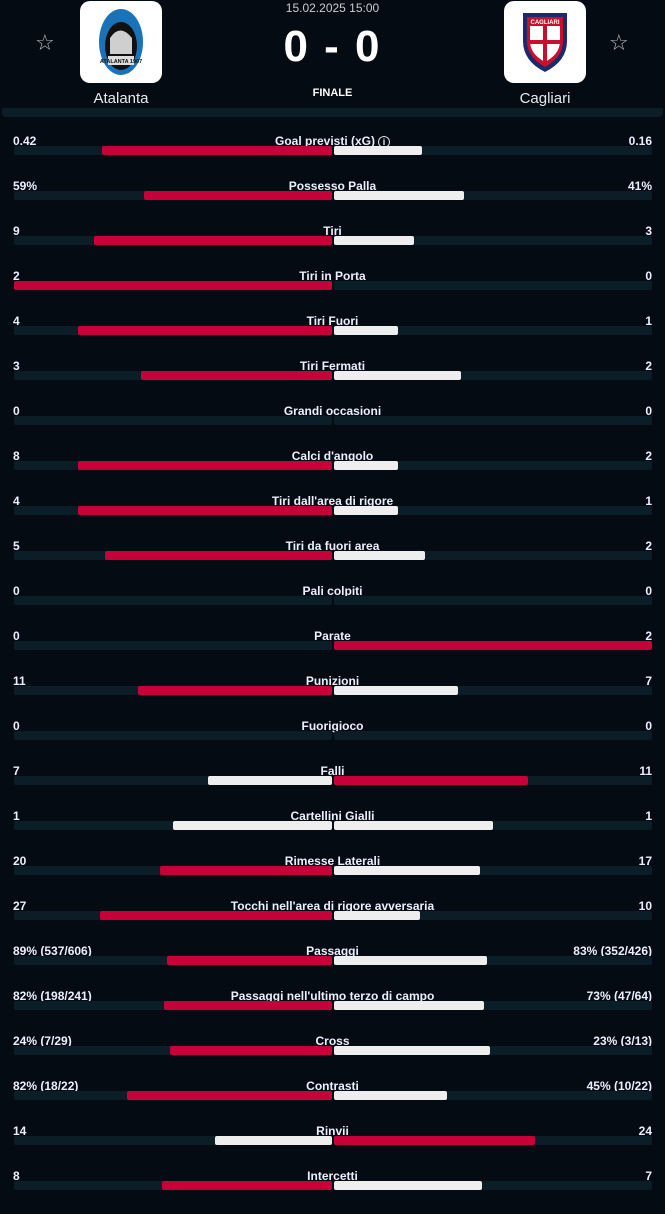 This screenshot has width=665, height=1214. I want to click on stat-row: 14 Rinvii 24, so click(332, 1146).